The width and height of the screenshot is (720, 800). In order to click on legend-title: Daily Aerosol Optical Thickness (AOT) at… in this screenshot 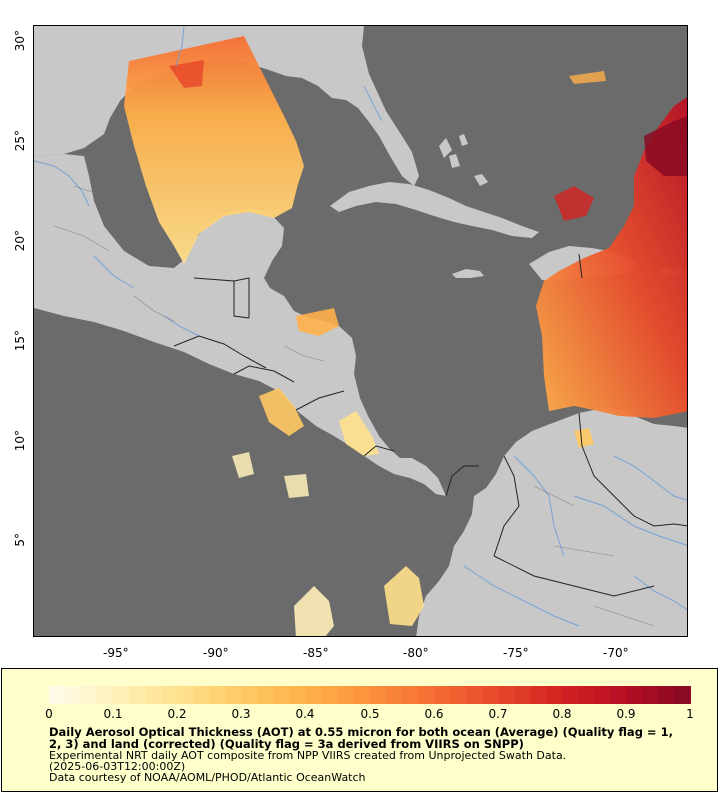, I will do `click(361, 738)`.